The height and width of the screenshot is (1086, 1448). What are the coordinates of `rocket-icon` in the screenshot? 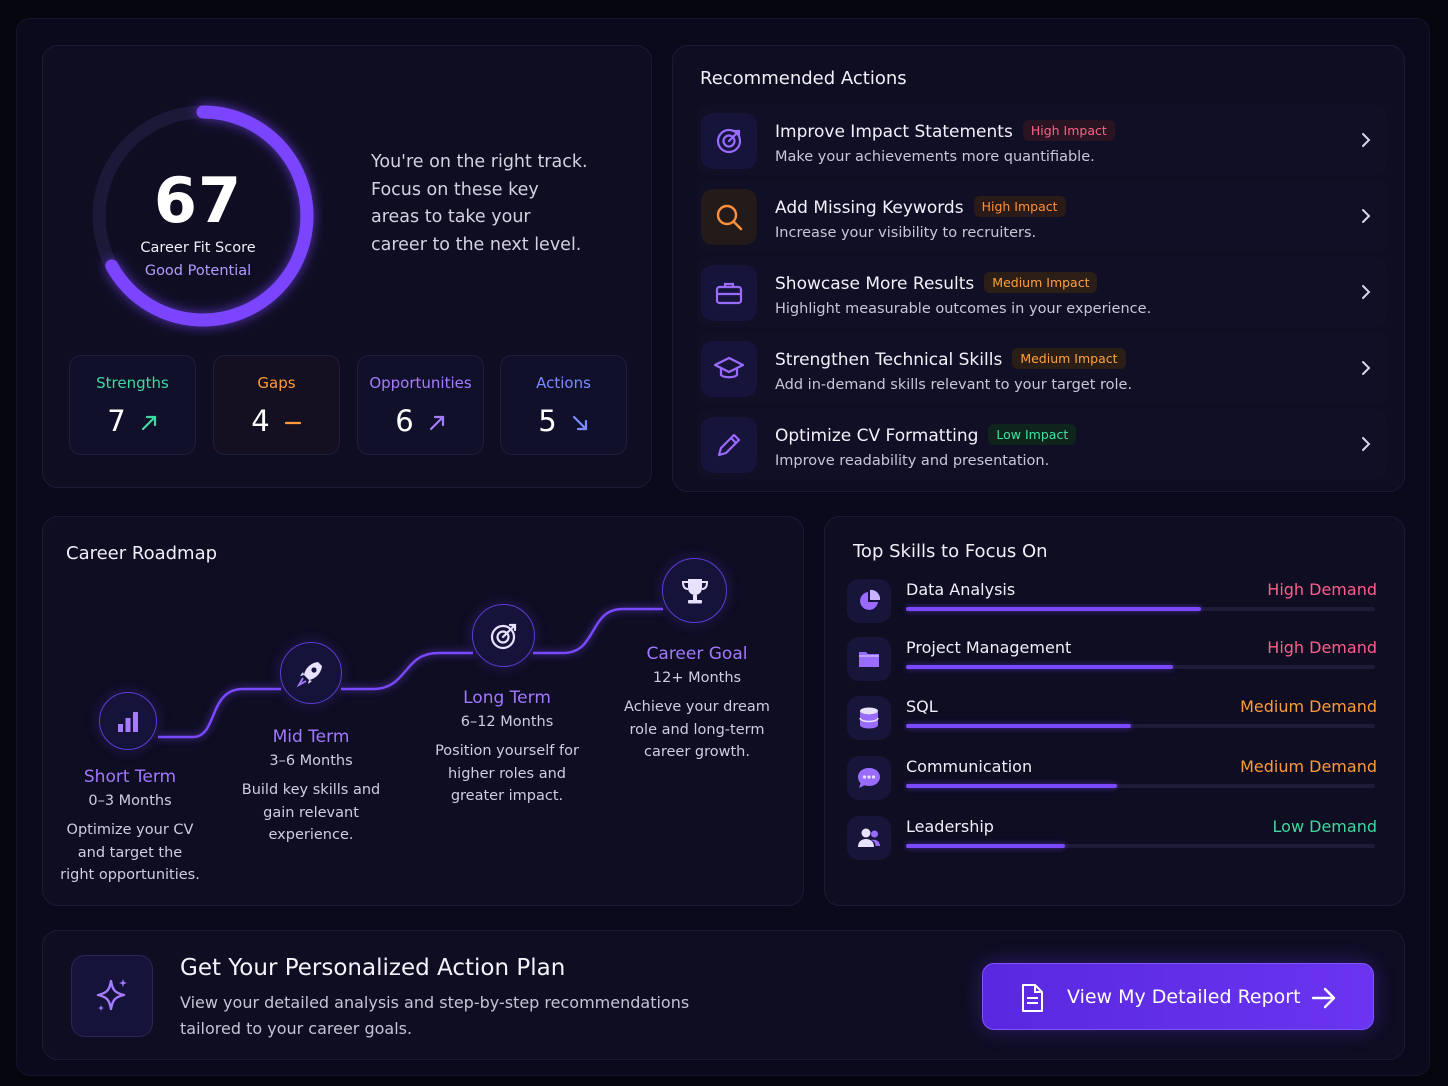 It's located at (309, 675).